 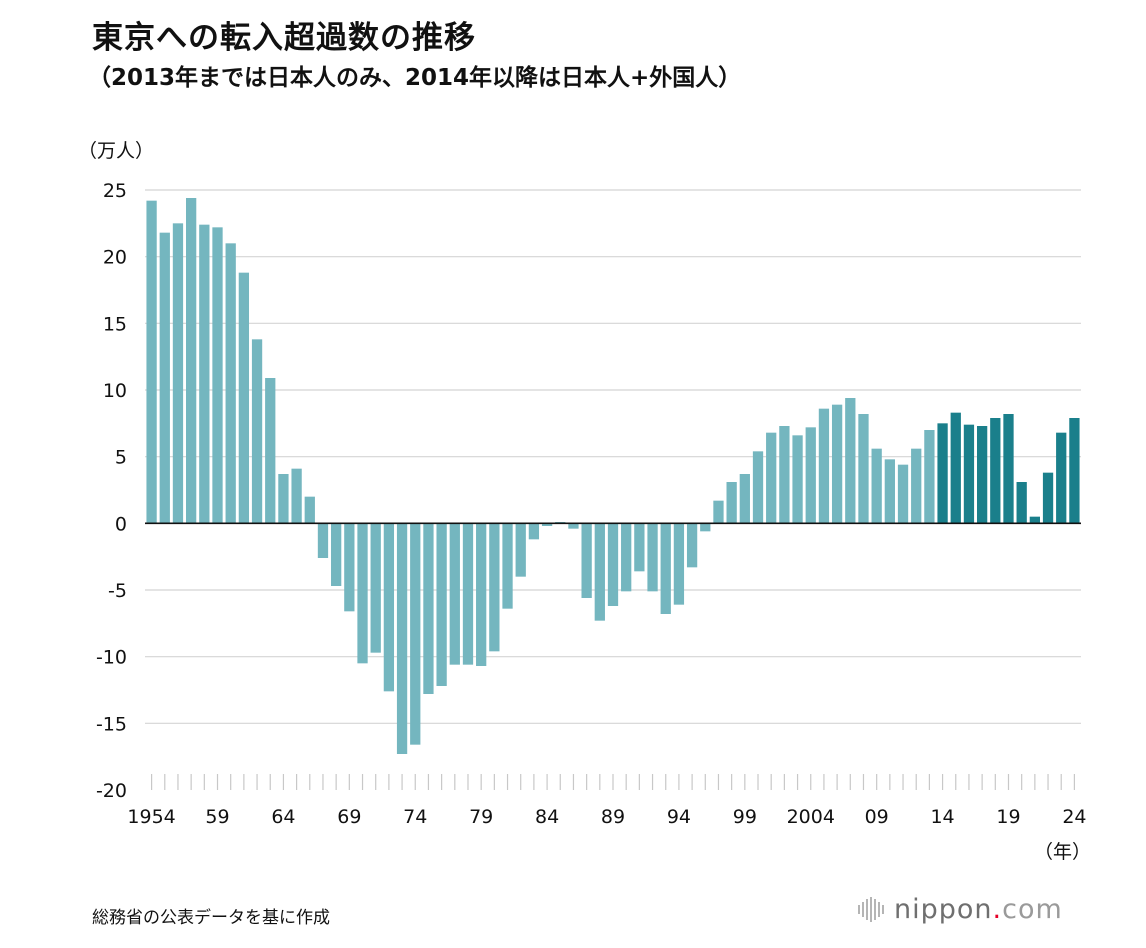 What do you see at coordinates (1074, 817) in the screenshot?
I see `x-tick-label: 24` at bounding box center [1074, 817].